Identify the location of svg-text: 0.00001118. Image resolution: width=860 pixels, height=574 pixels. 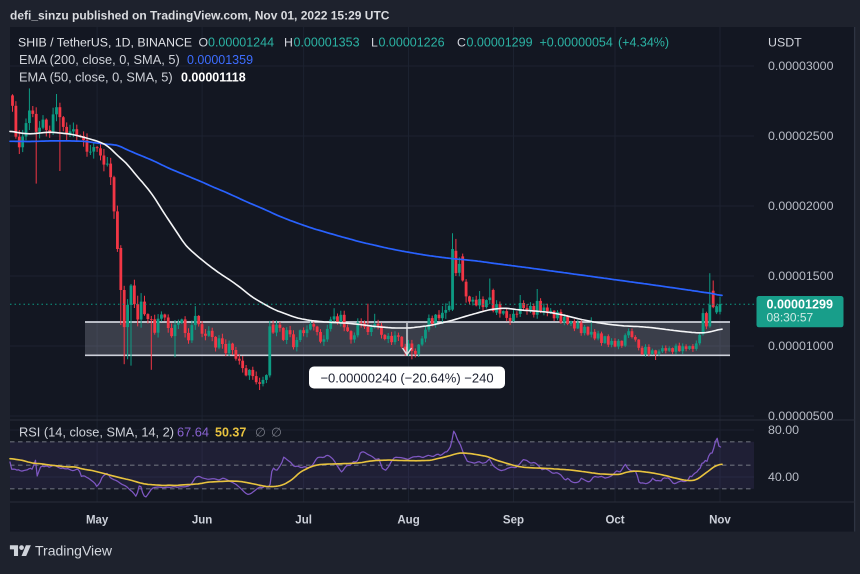
(213, 78).